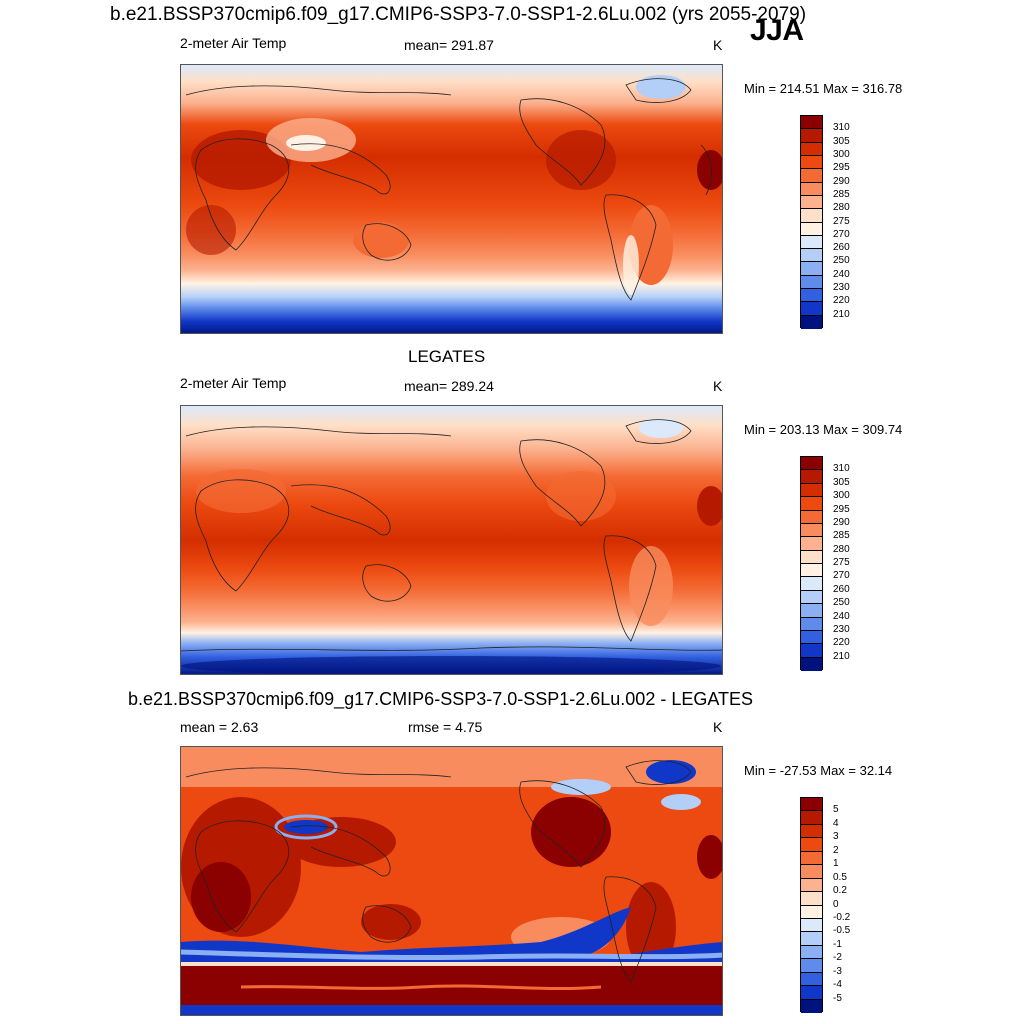  I want to click on colorbar-level-label: -2, so click(837, 958).